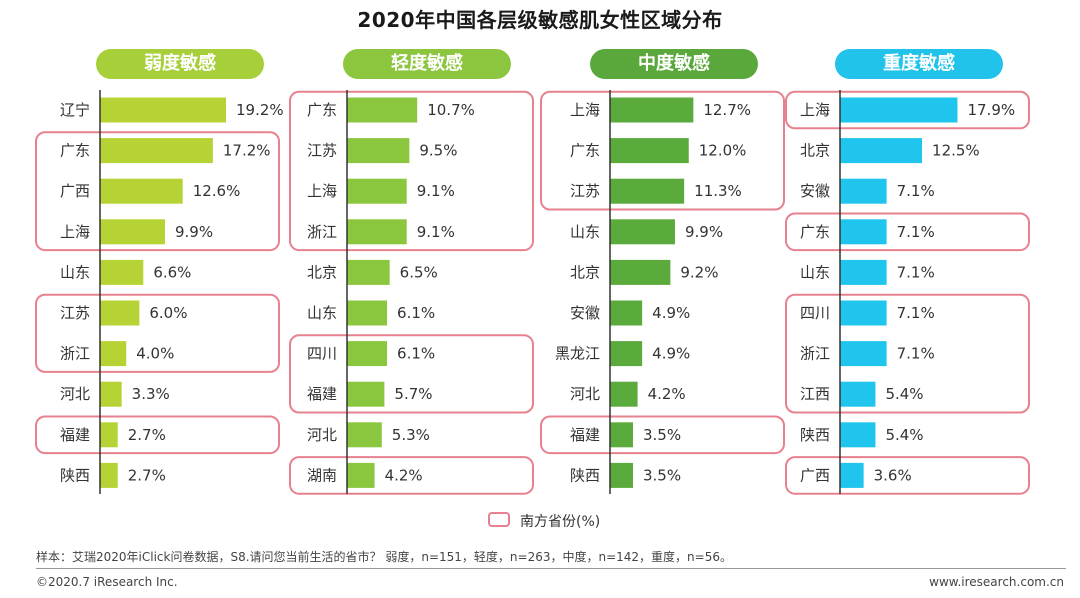 The width and height of the screenshot is (1080, 598). Describe the element at coordinates (147, 435) in the screenshot. I see `value-label-1-9: 2.7%` at that location.